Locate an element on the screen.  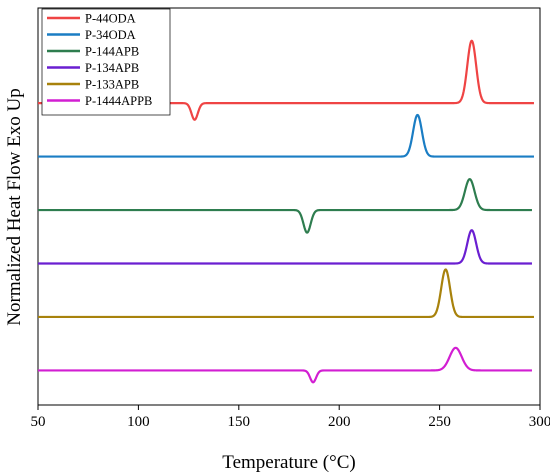
legend-label: P-144APB is located at coordinates (112, 52).